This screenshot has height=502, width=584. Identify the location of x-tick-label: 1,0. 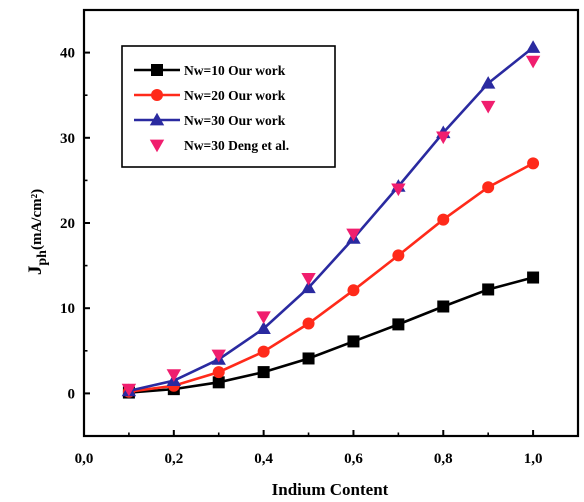
(533, 459).